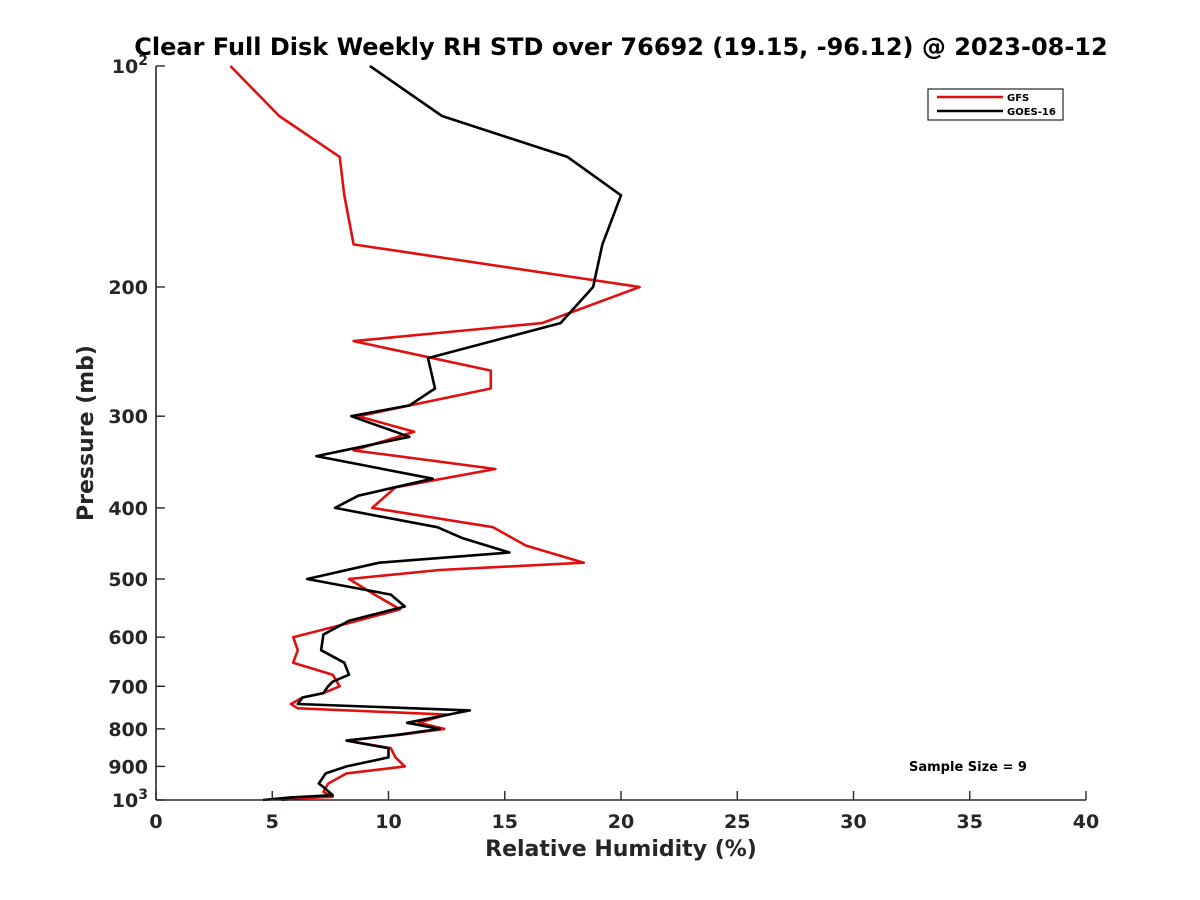  Describe the element at coordinates (128, 288) in the screenshot. I see `y-tick-label: 200` at that location.